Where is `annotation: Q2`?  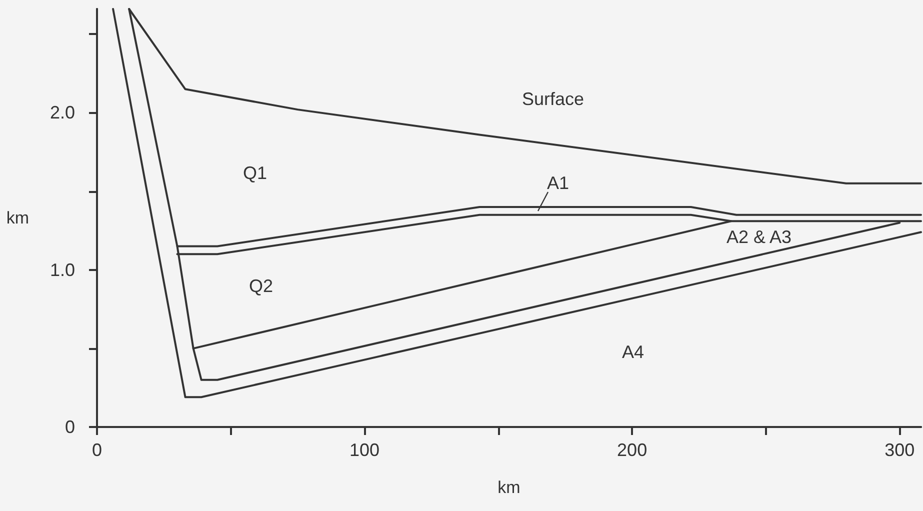 annotation: Q2 is located at coordinates (261, 286).